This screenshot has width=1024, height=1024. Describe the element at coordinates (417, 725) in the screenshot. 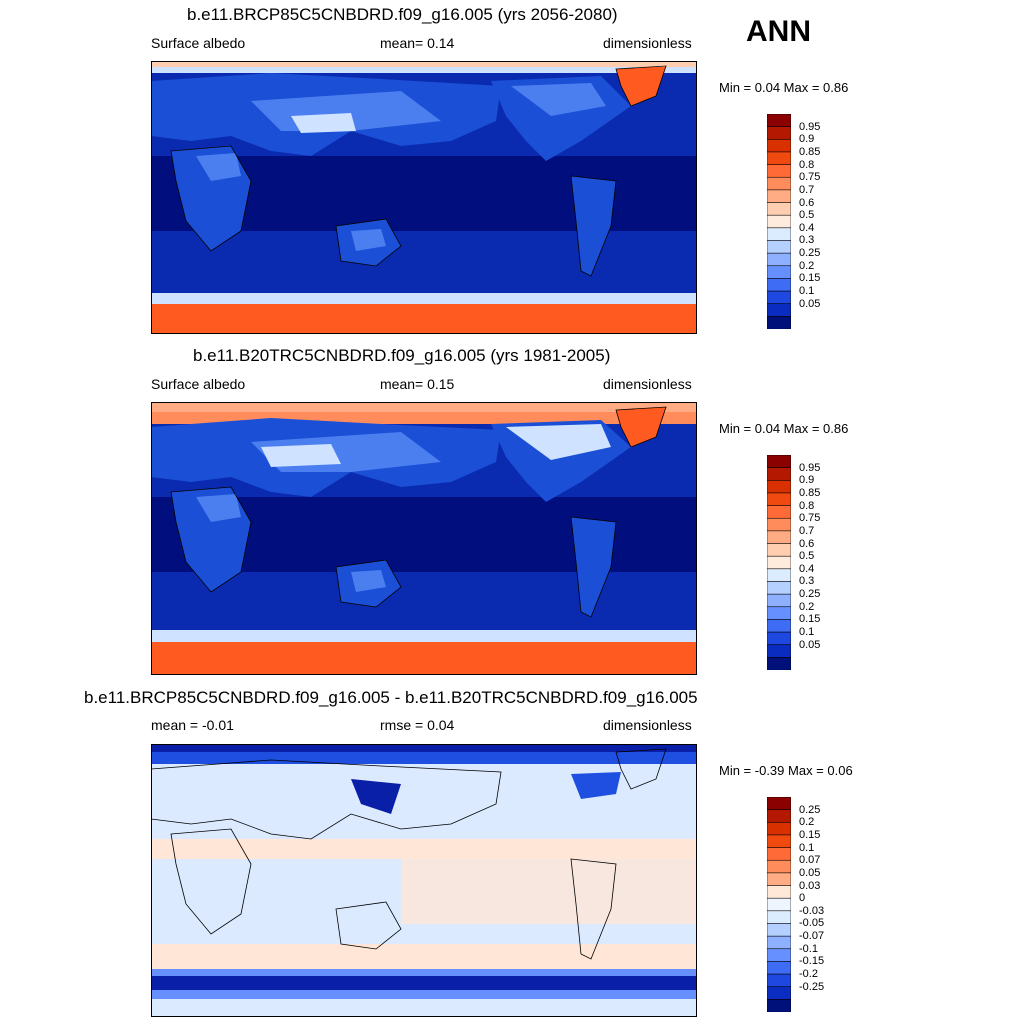

I see `panel3-rmse-label: rmse = 0.04` at that location.